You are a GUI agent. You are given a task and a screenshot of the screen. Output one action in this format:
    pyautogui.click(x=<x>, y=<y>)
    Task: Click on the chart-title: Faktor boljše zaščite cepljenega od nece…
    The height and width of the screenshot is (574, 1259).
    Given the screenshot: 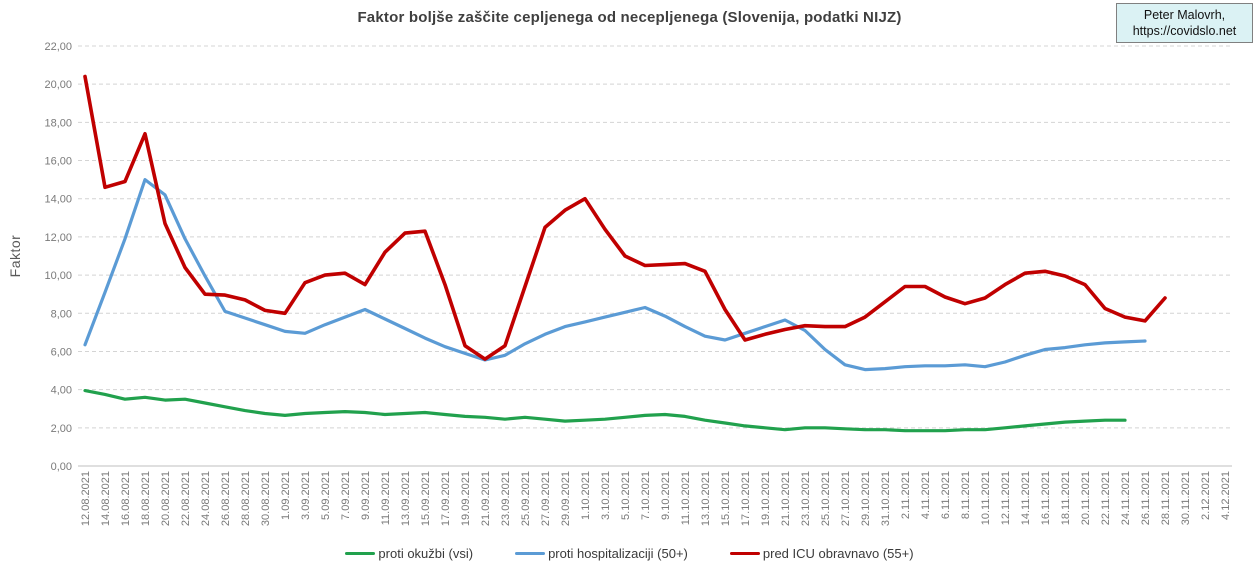 What is the action you would take?
    pyautogui.click(x=629, y=17)
    